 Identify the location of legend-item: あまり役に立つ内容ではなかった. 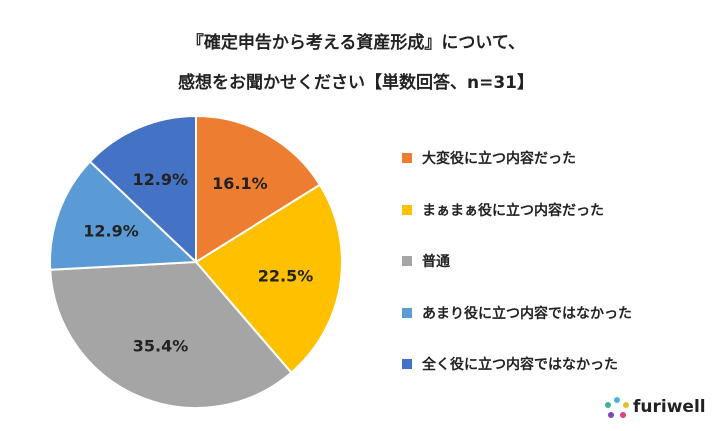
(517, 313).